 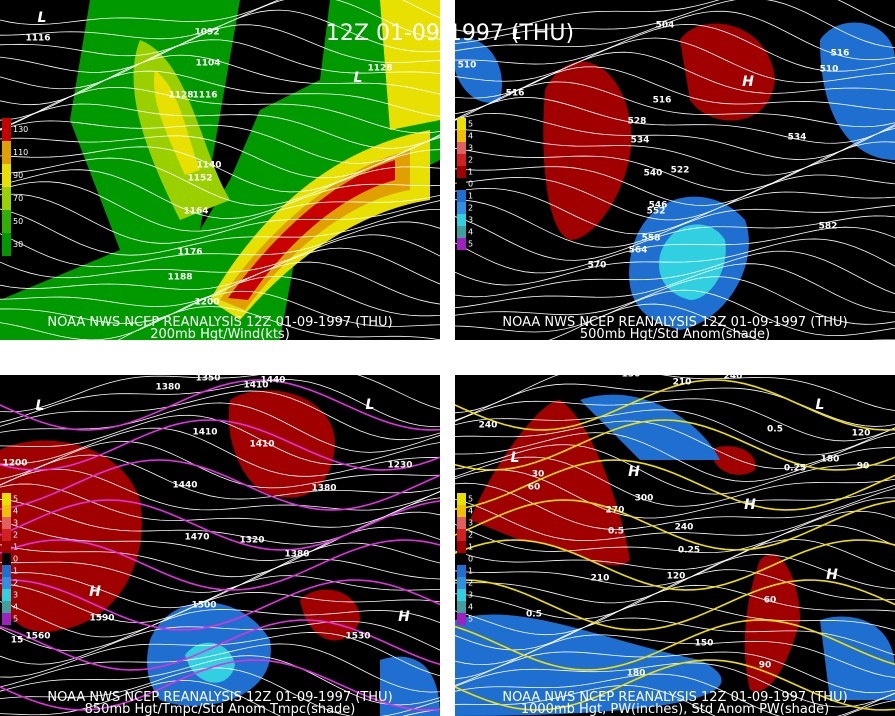 I want to click on contour-label: 0.25, so click(x=689, y=551).